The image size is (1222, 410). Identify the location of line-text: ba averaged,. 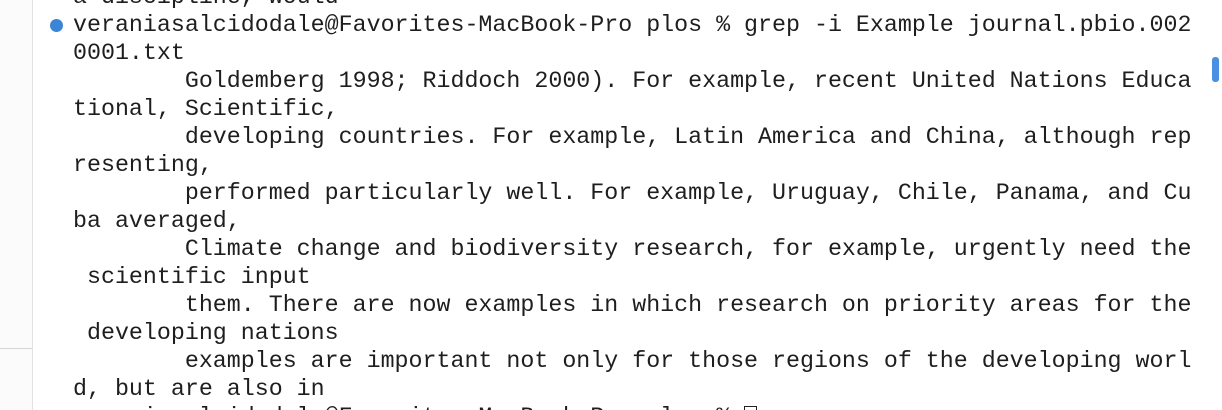
(157, 221).